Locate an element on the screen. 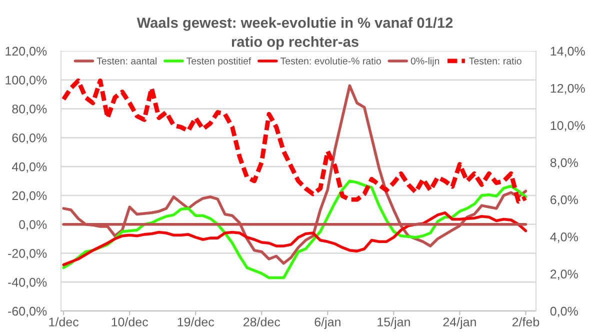 Image resolution: width=590 pixels, height=332 pixels. y-tick-label: 60,0% is located at coordinates (29, 138).